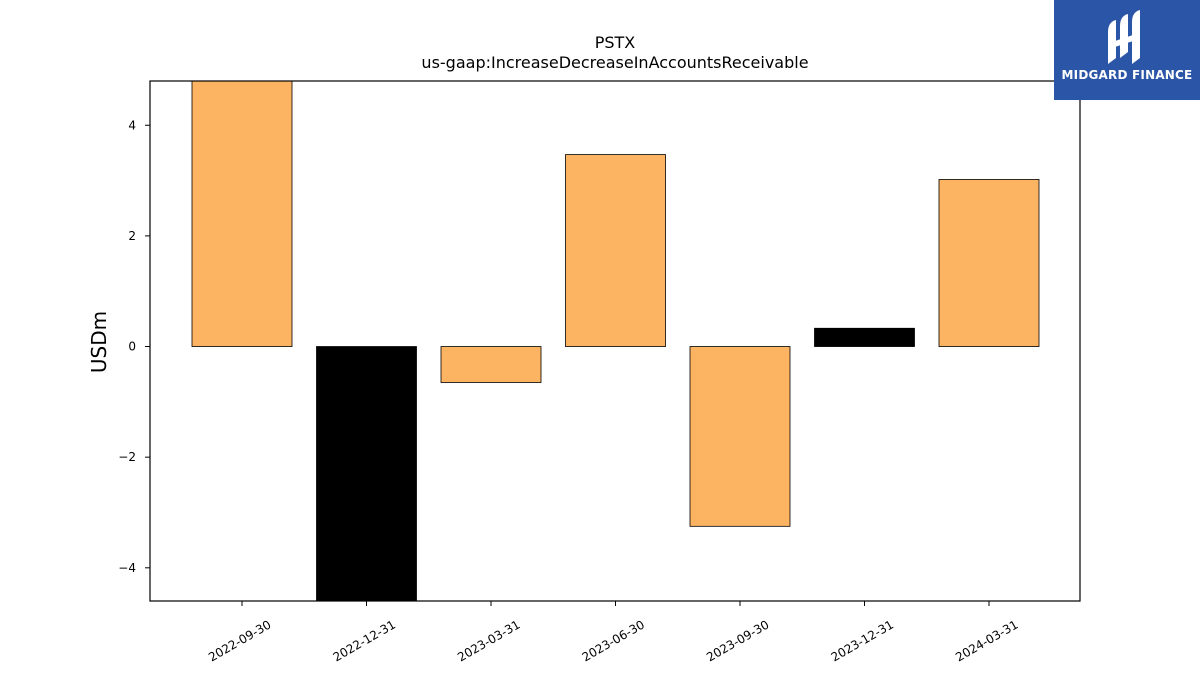 The height and width of the screenshot is (675, 1200). I want to click on x-tick-label: 2024-03-31, so click(986, 640).